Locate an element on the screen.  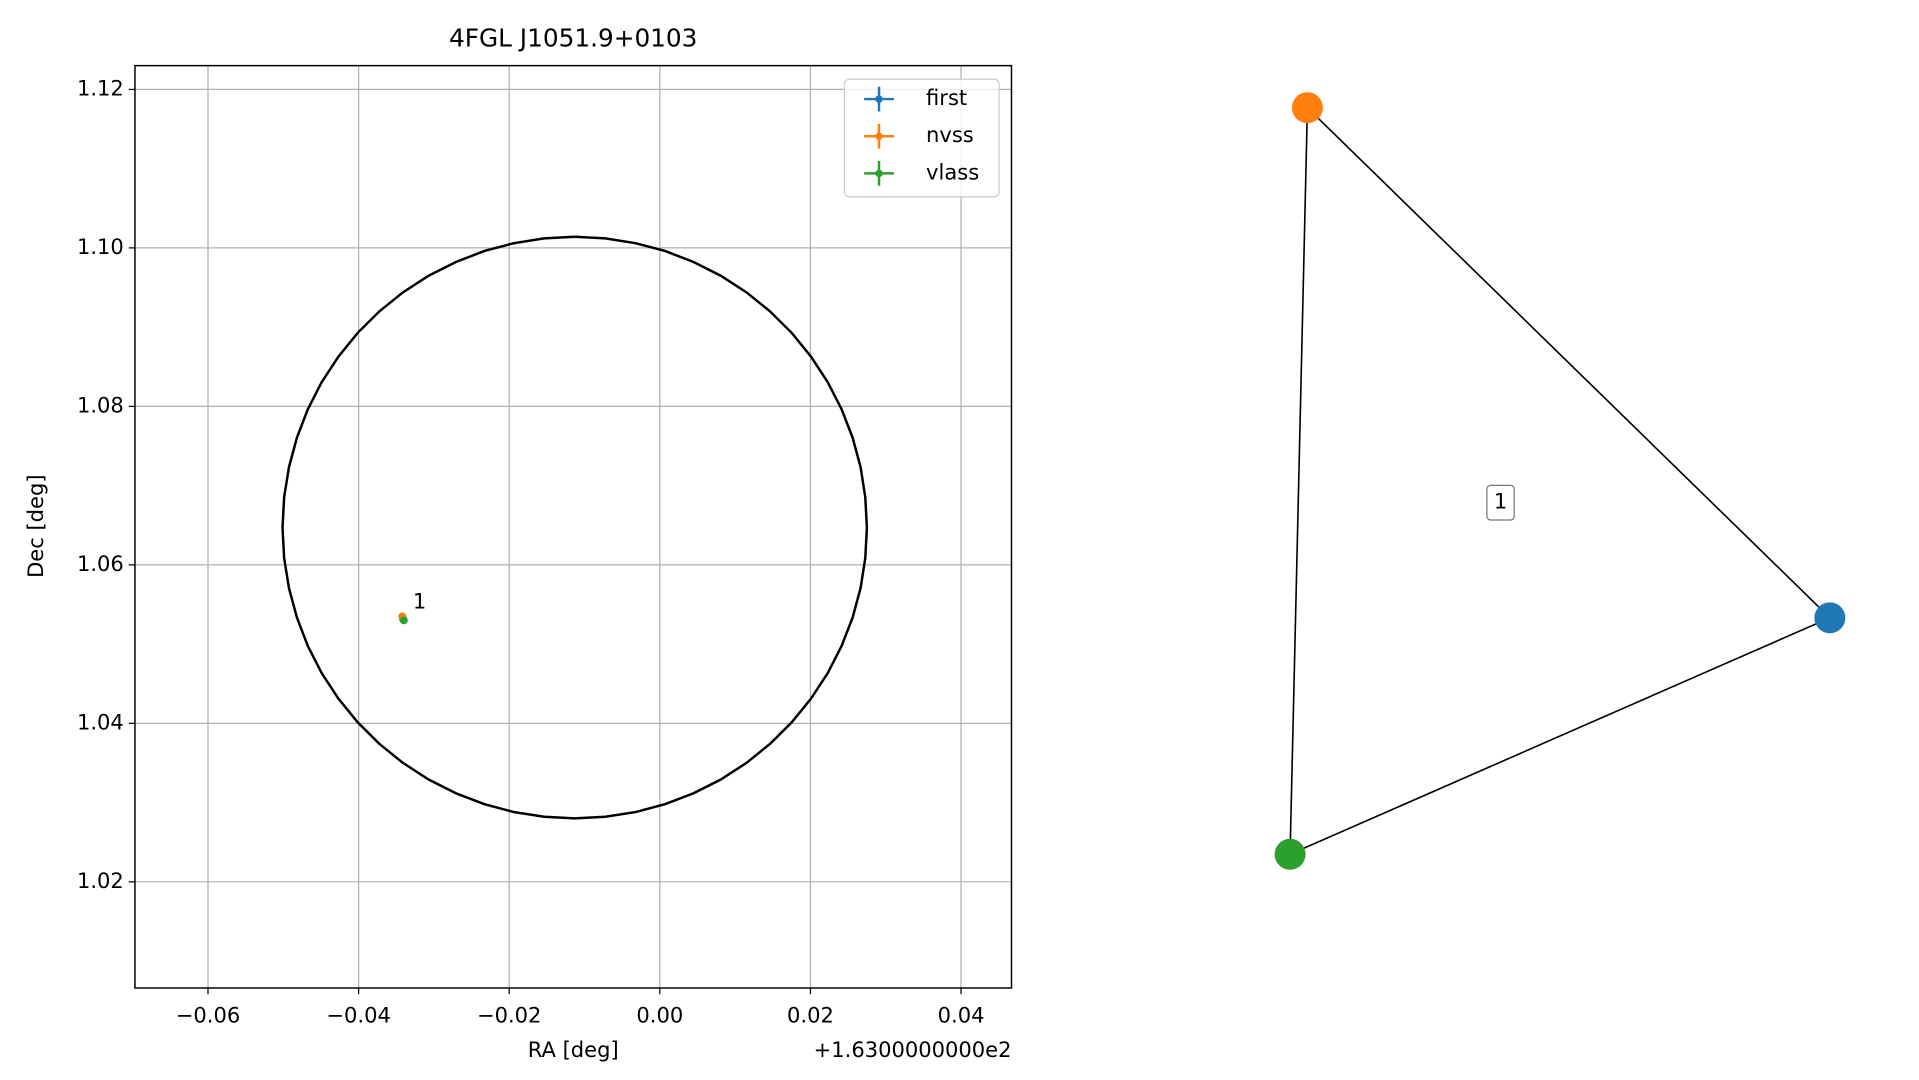
x-tick-label: −0.04 is located at coordinates (358, 1014).